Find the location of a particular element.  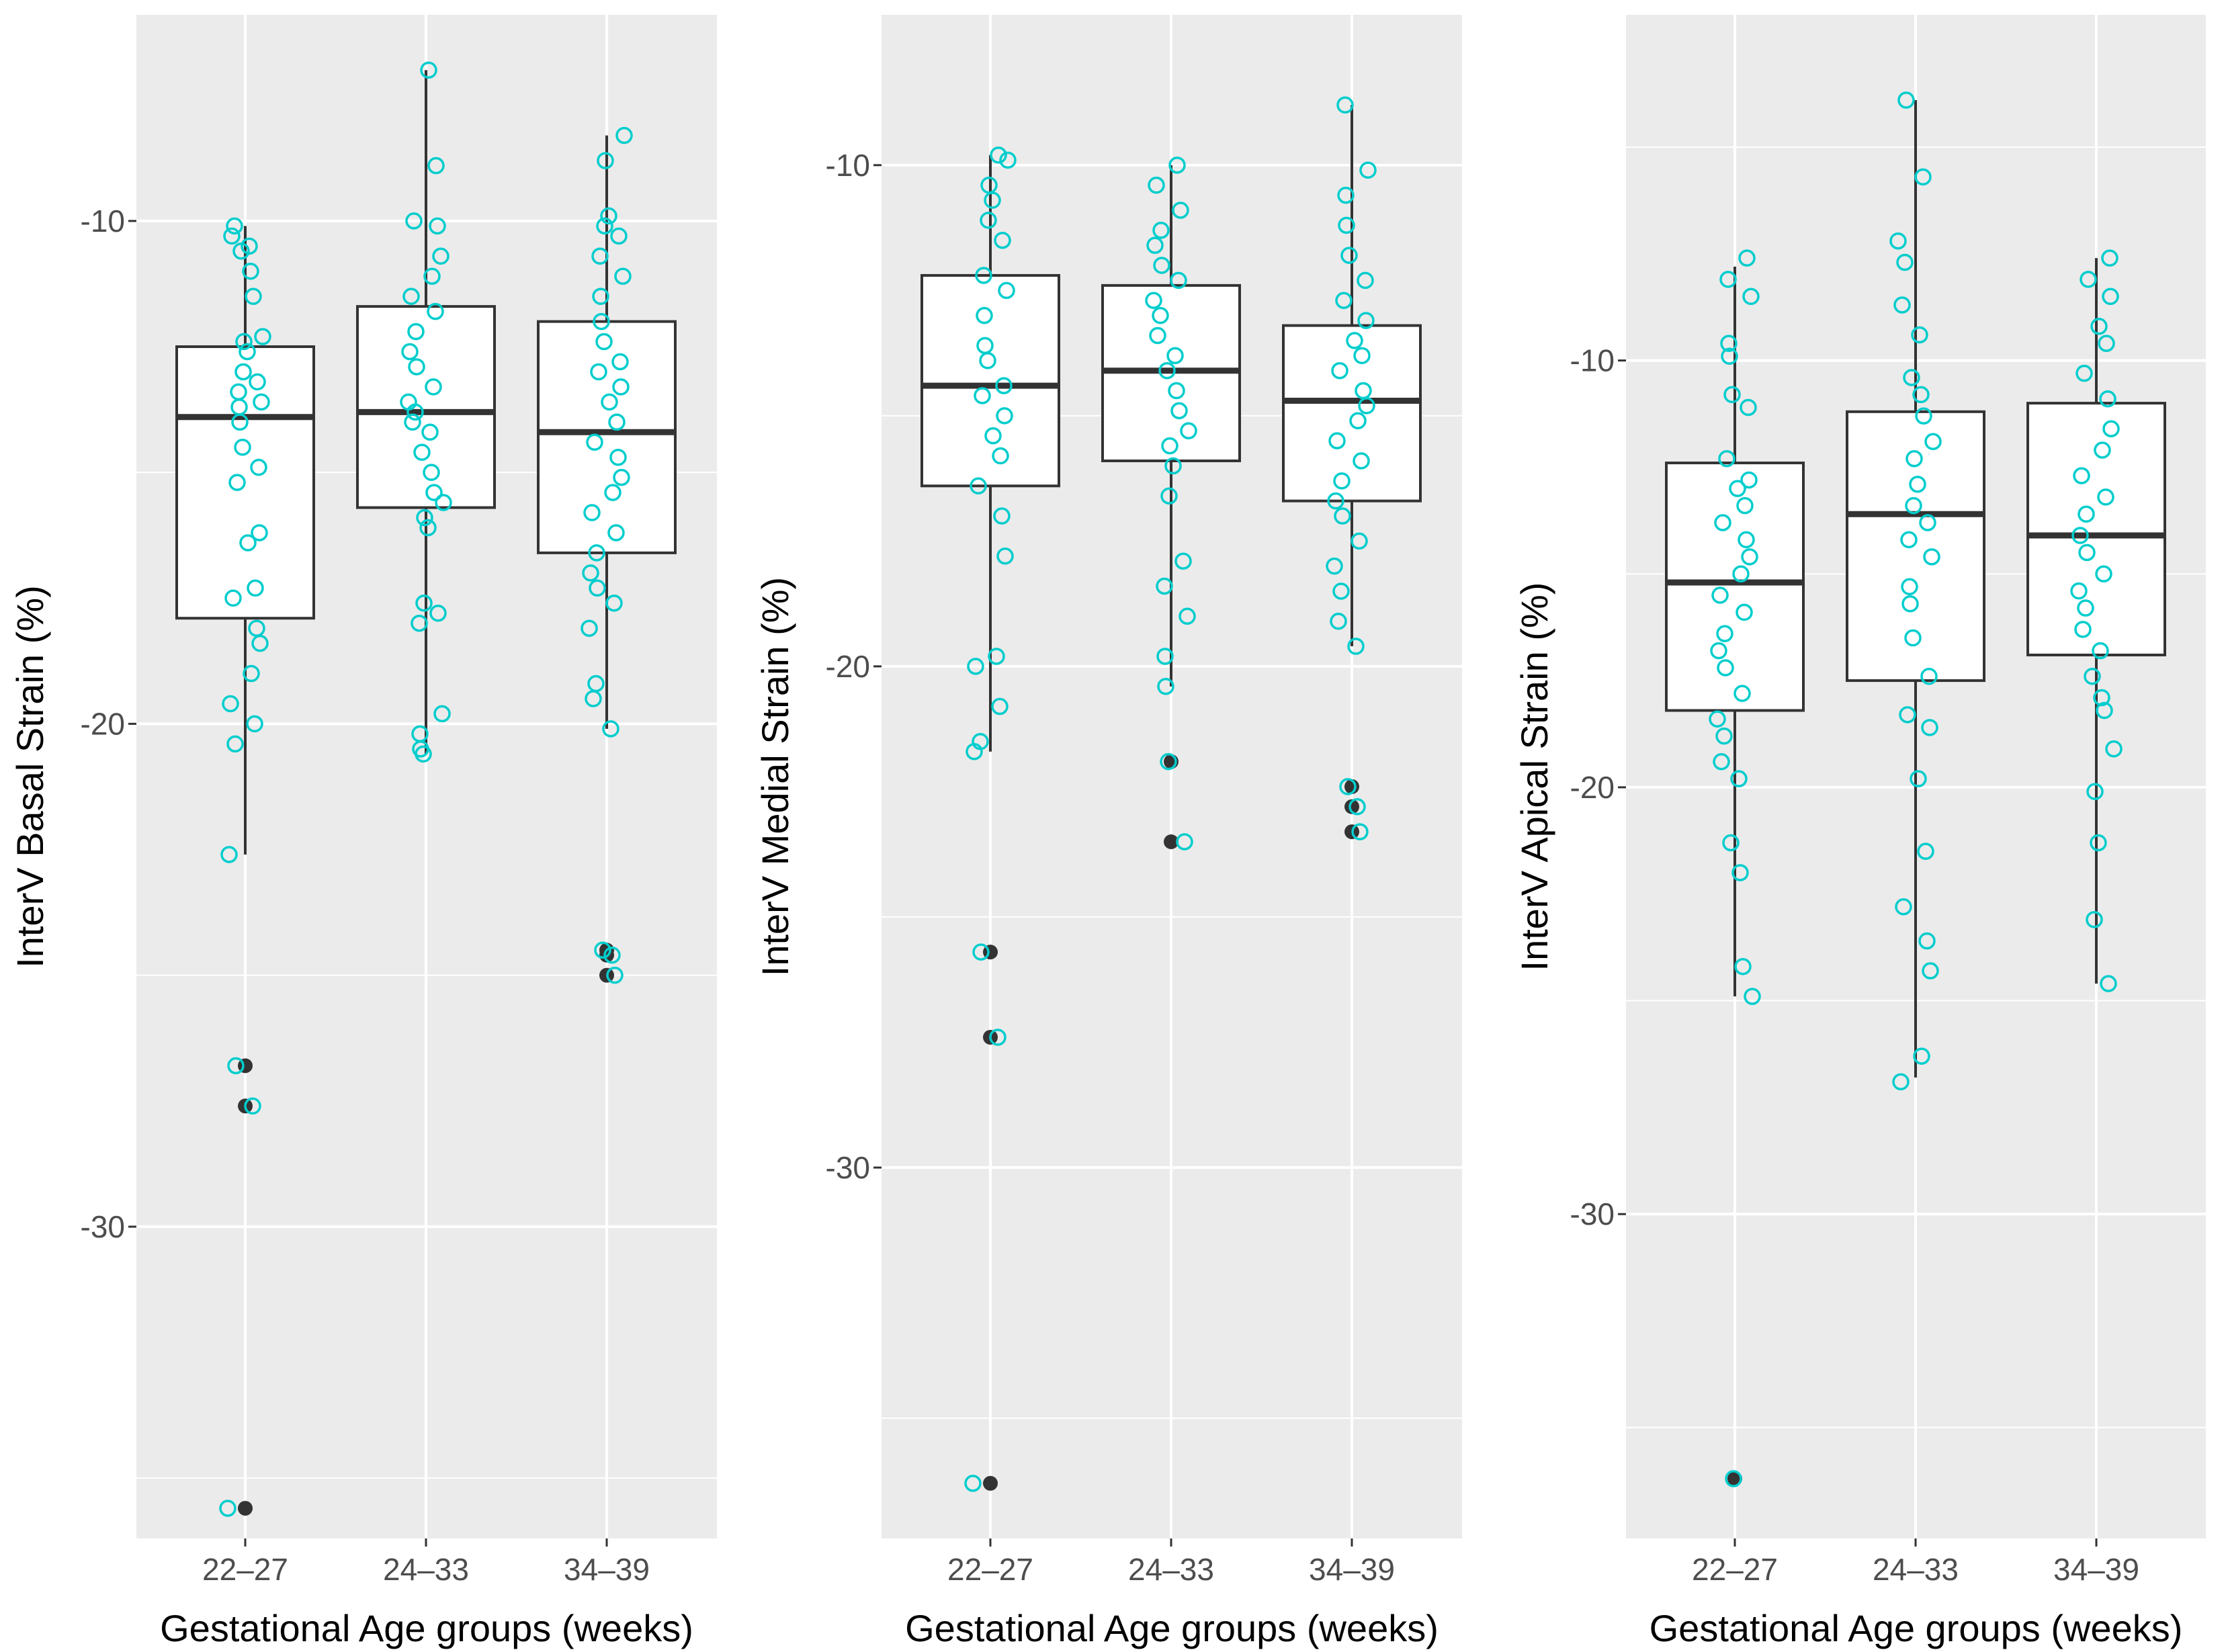

box-iqr is located at coordinates (1916, 546).